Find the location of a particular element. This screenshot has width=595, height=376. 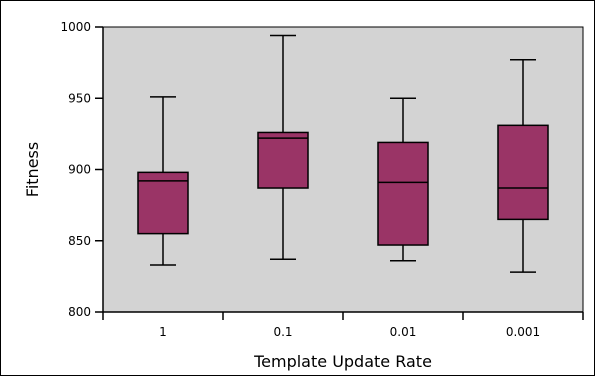

x-axis: 1 0.1 0.01 0.001 is located at coordinates (343, 325).